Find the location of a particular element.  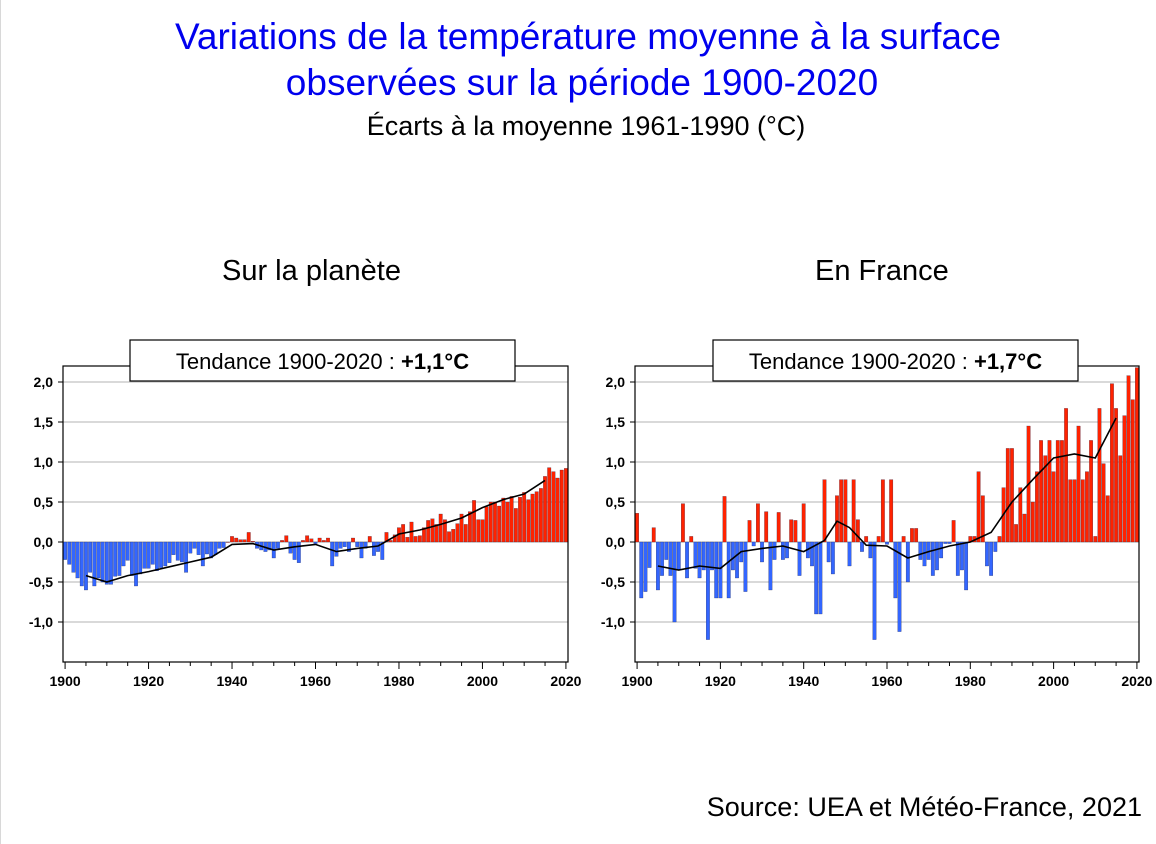

x-tick-label: 2020 is located at coordinates (565, 681).